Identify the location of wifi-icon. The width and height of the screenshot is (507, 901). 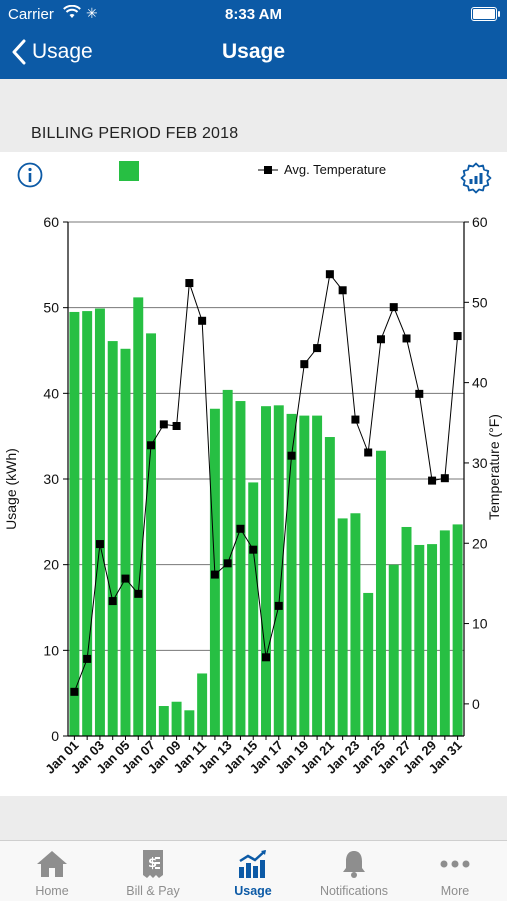
(72, 11).